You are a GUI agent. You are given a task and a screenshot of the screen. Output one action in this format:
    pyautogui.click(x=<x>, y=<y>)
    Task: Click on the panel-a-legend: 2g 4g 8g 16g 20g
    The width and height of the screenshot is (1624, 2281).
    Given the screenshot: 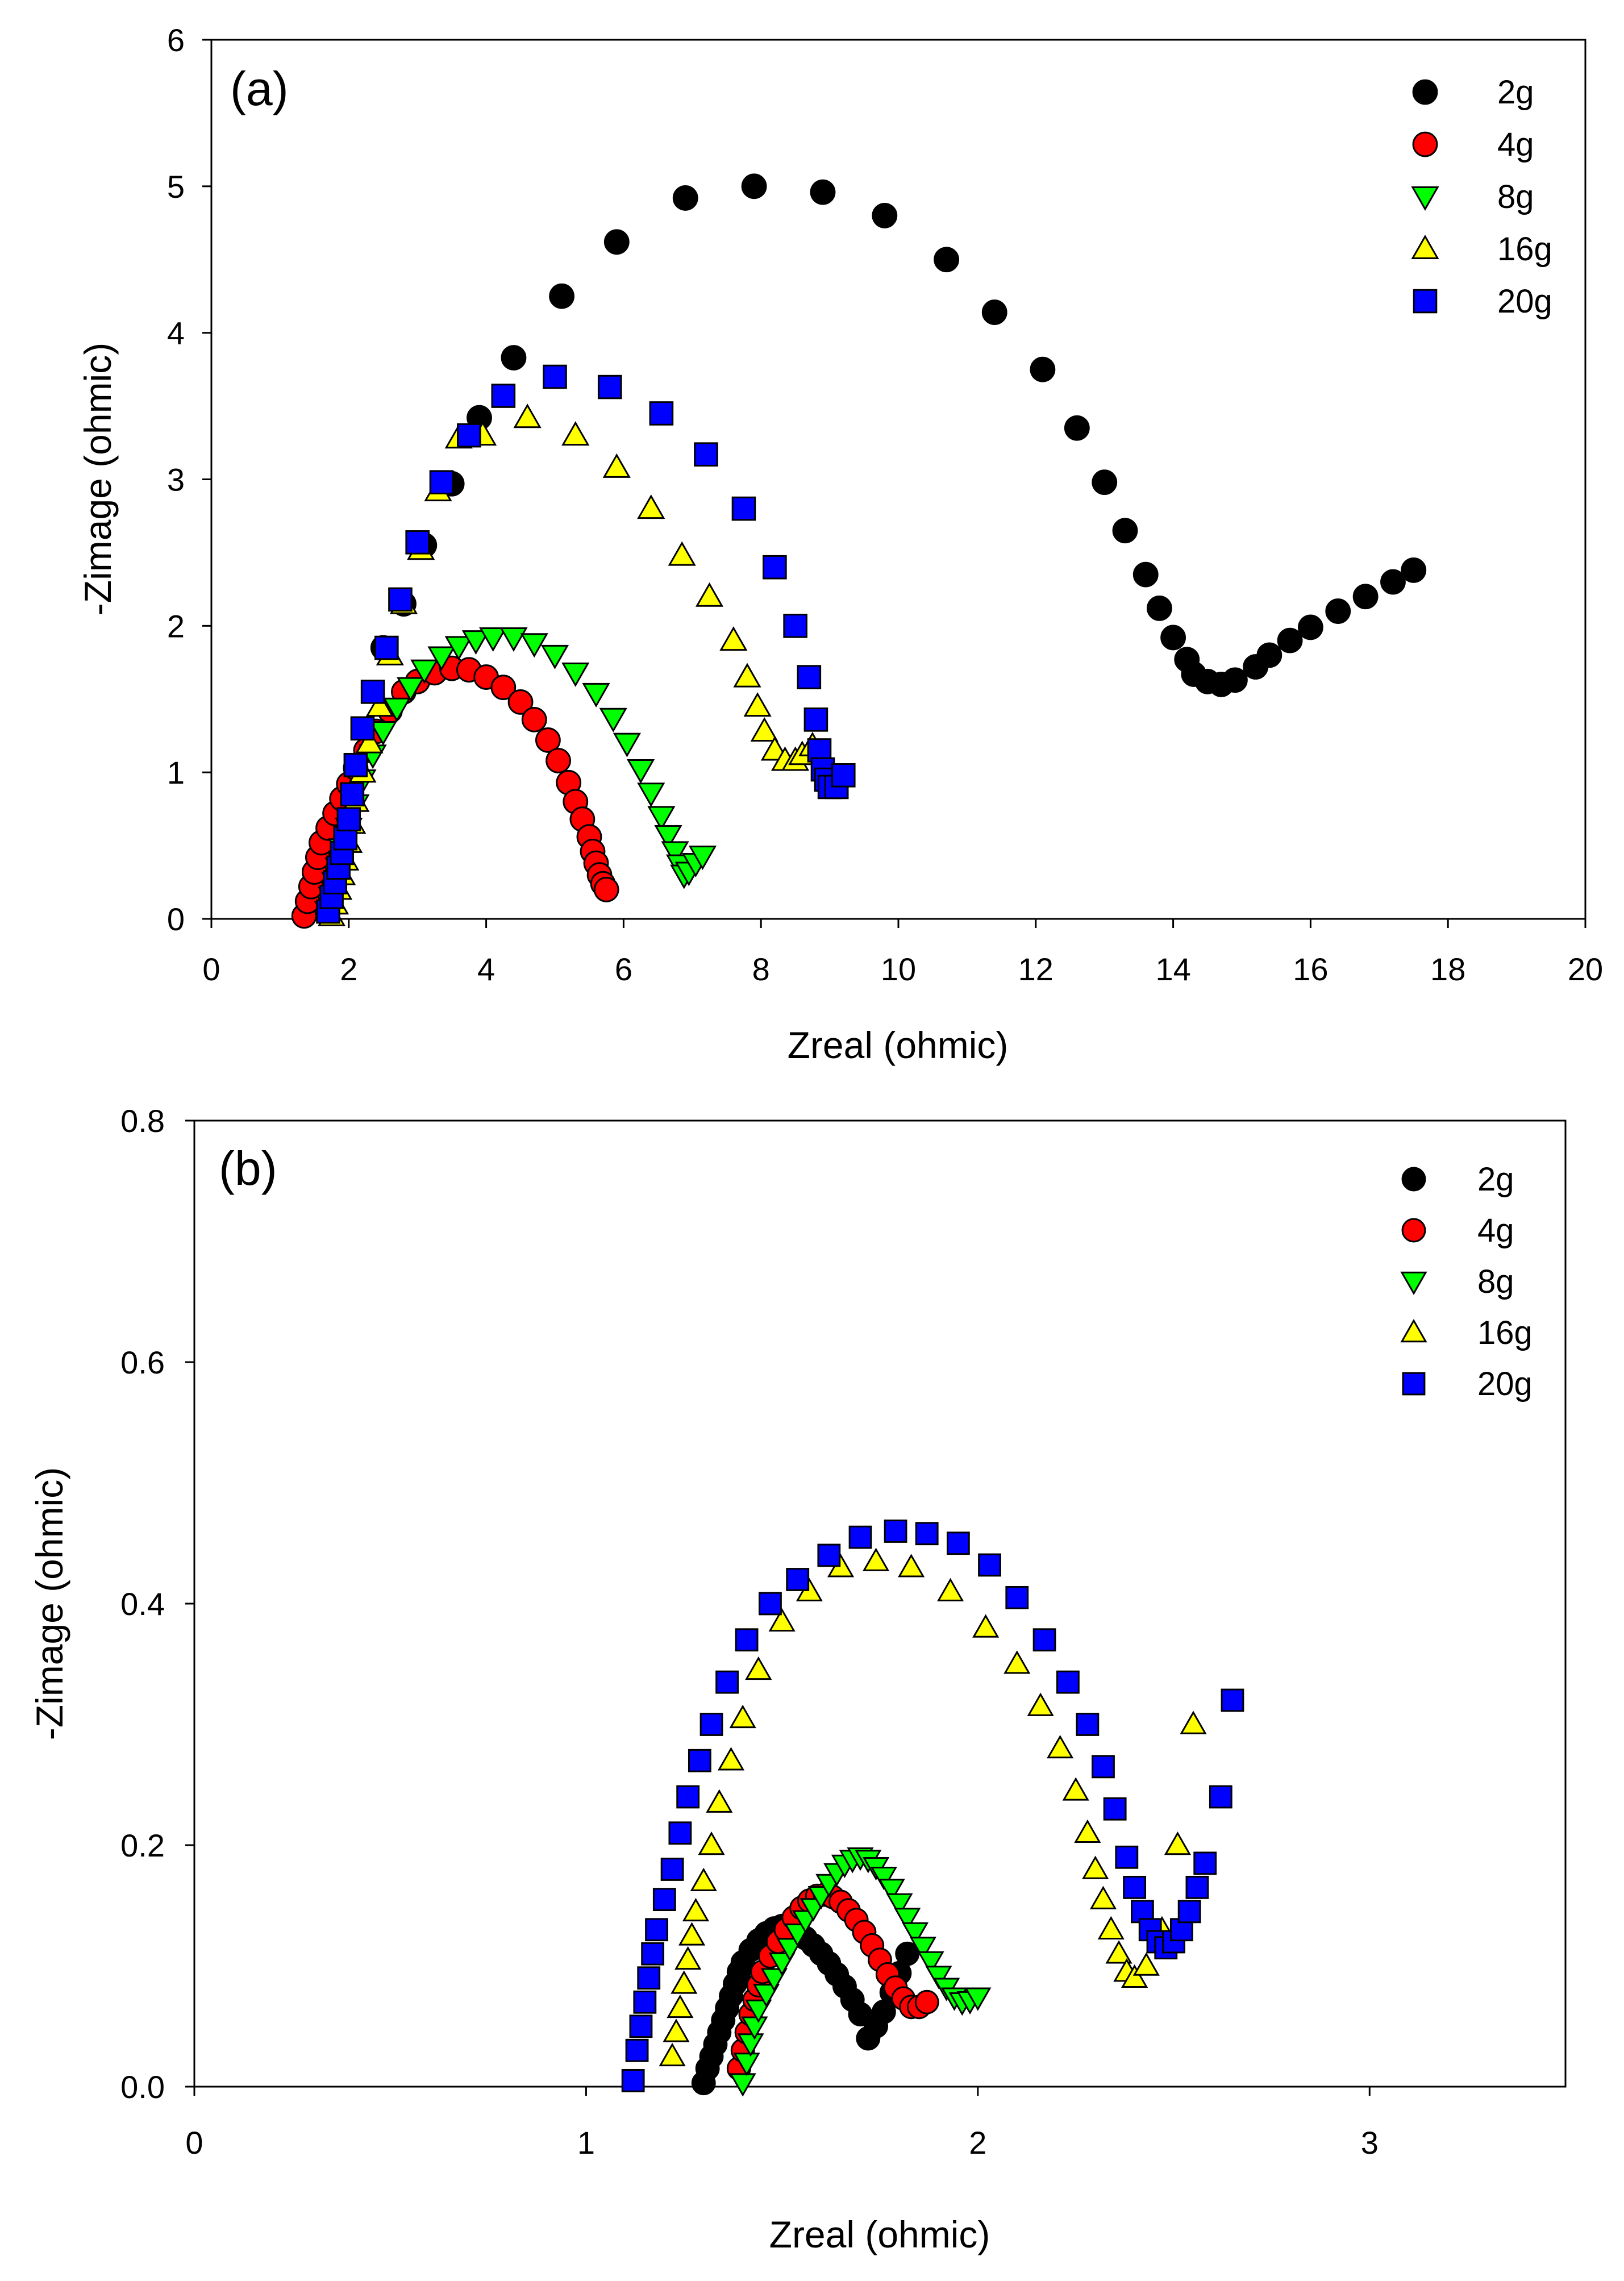 What is the action you would take?
    pyautogui.click(x=1481, y=197)
    